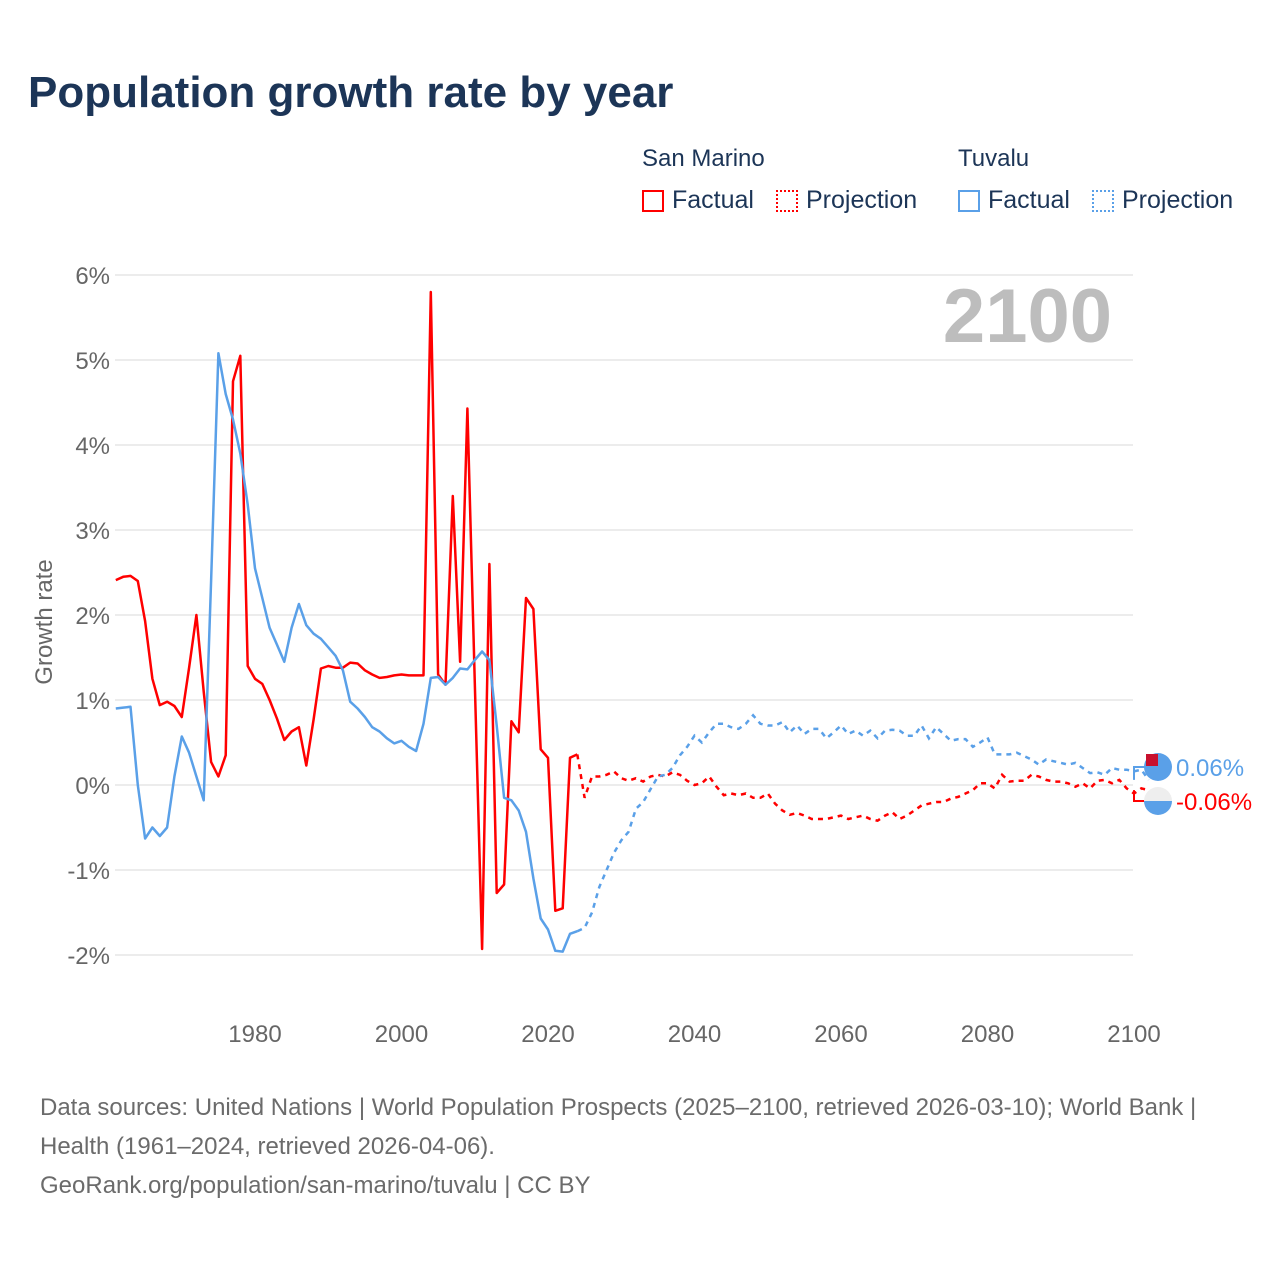 The height and width of the screenshot is (1280, 1280). What do you see at coordinates (92, 276) in the screenshot?
I see `y-tick-label: 6%` at bounding box center [92, 276].